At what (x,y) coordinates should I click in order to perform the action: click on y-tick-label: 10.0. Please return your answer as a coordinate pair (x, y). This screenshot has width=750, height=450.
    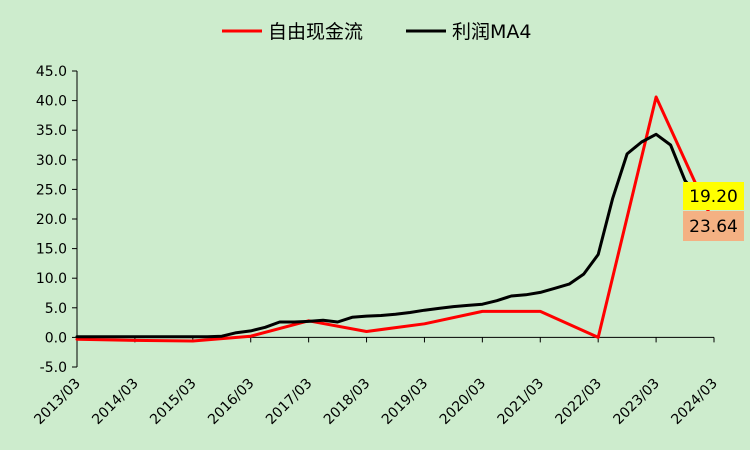
    Looking at the image, I should click on (51, 279).